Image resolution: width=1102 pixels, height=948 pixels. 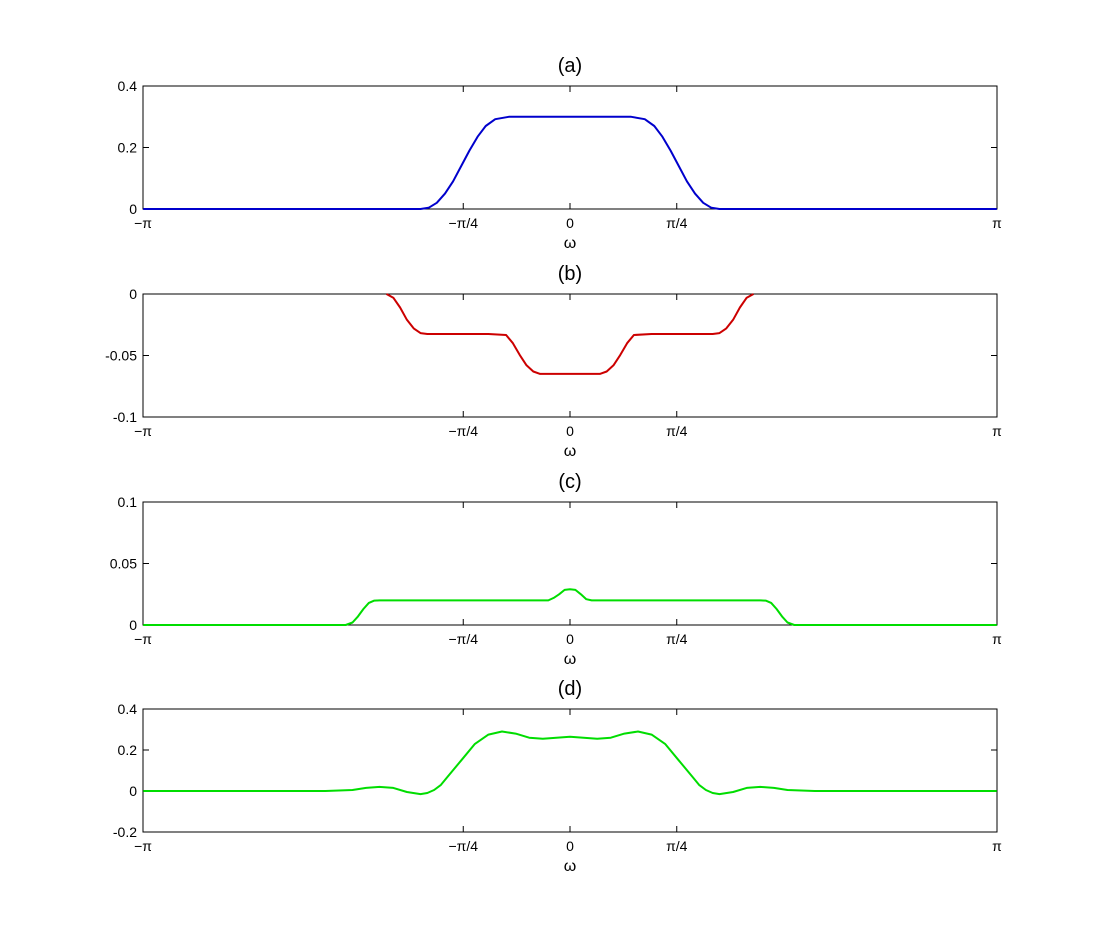 What do you see at coordinates (997, 846) in the screenshot?
I see `panel-d-xtick-label: π` at bounding box center [997, 846].